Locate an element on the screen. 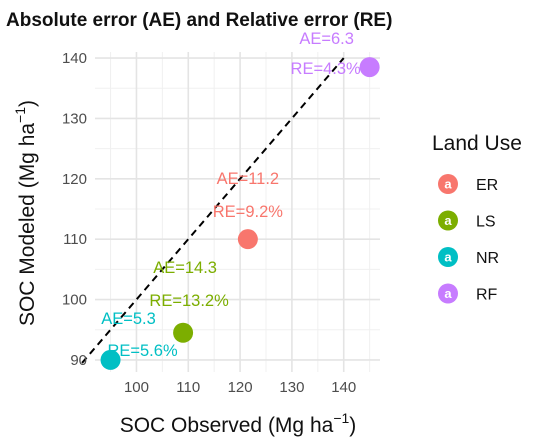 The image size is (550, 447). legend-key-nr is located at coordinates (448, 257).